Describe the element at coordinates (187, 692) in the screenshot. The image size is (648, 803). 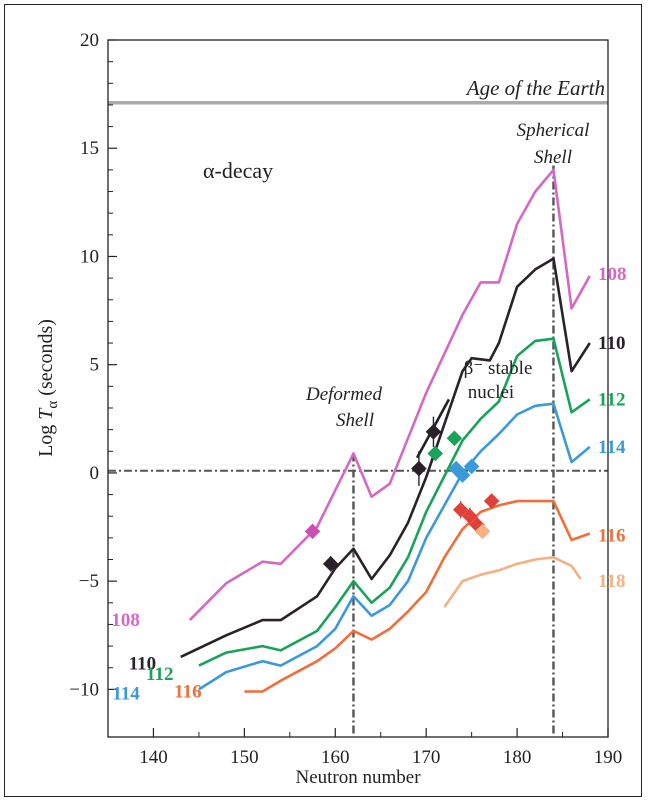
I see `series-start-label-116: 116` at that location.